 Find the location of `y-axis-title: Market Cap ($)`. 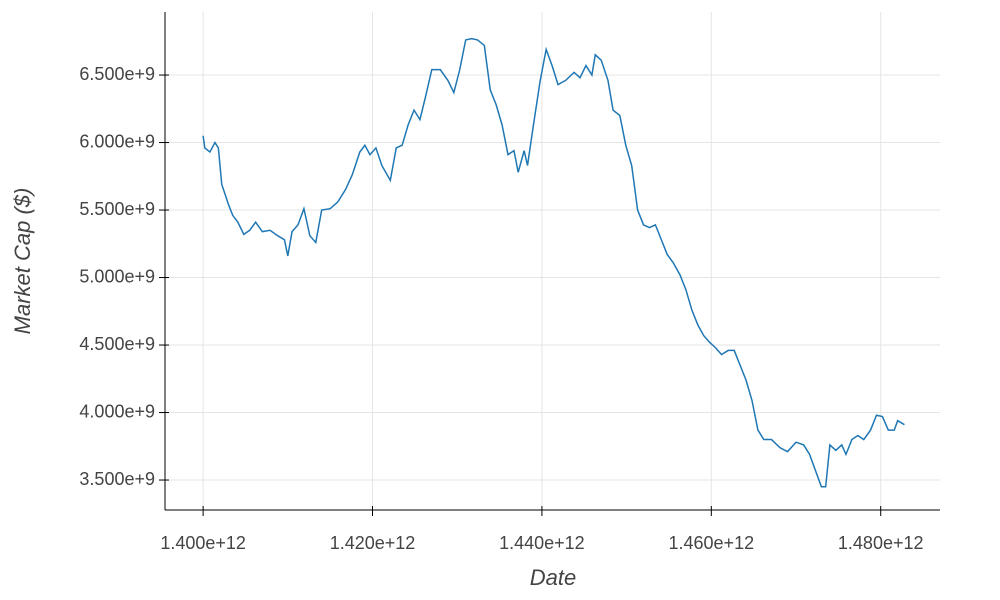

y-axis-title: Market Cap ($) is located at coordinates (22, 261).